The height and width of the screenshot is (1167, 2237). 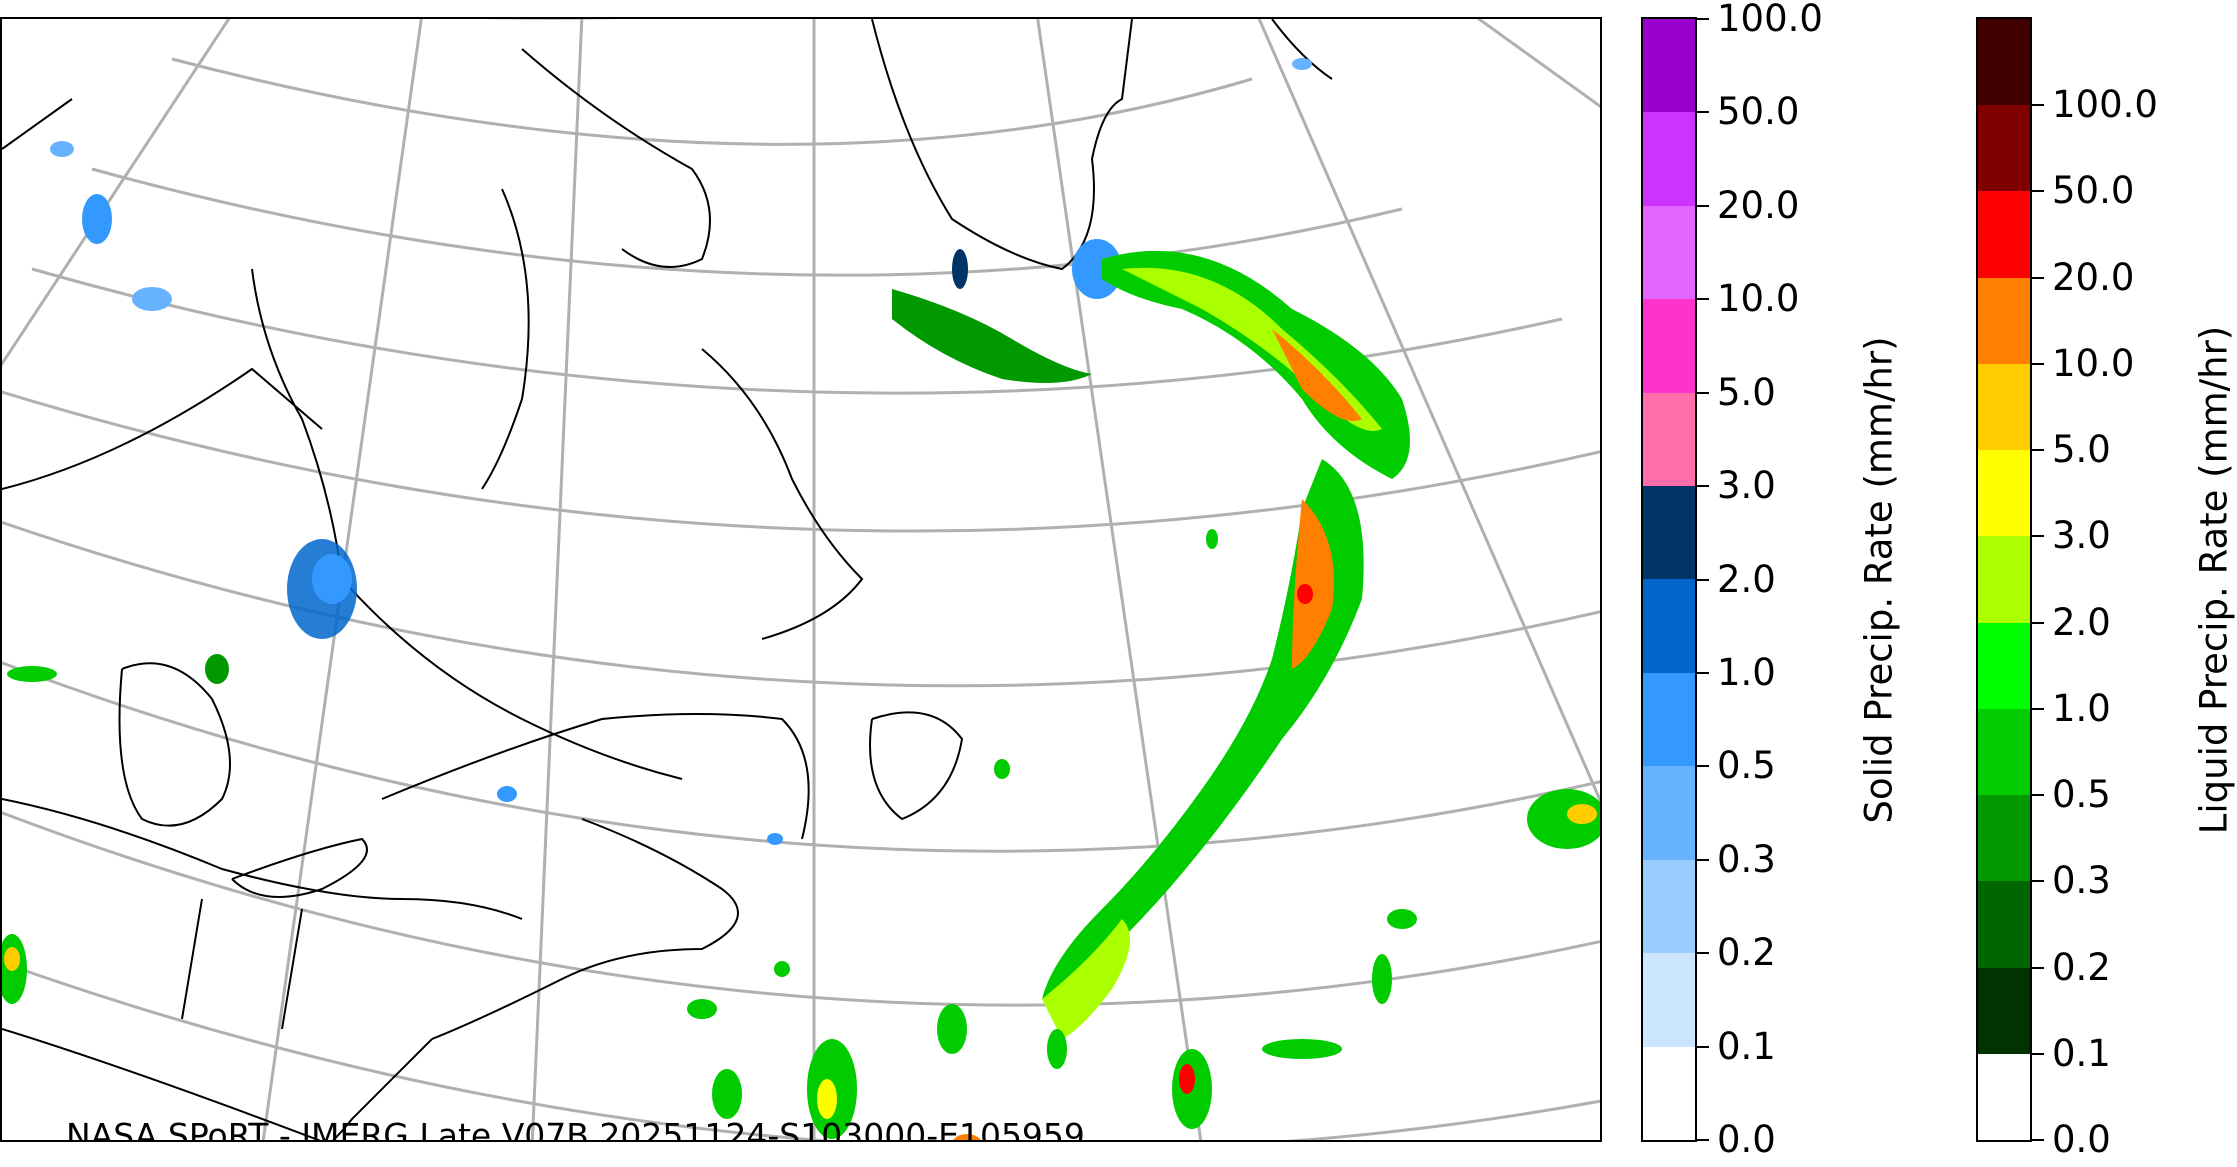 I want to click on tick-label: 1.0, so click(x=2081, y=708).